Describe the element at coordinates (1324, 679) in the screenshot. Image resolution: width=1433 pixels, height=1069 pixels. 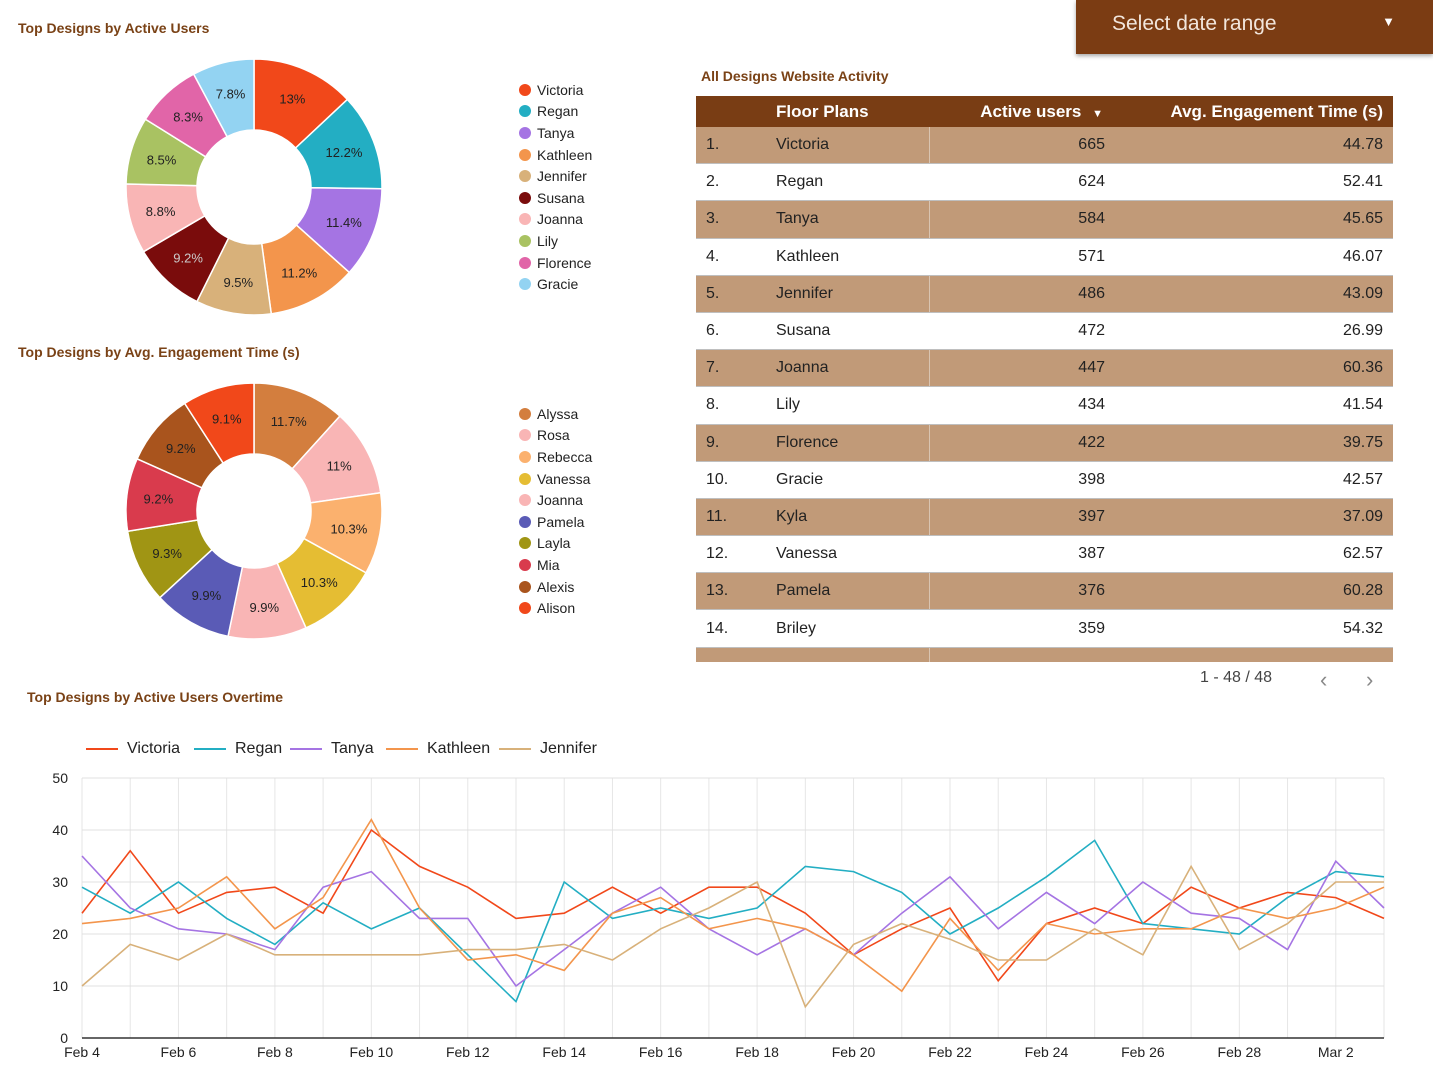
I see `chevron-left-icon: ‹` at that location.